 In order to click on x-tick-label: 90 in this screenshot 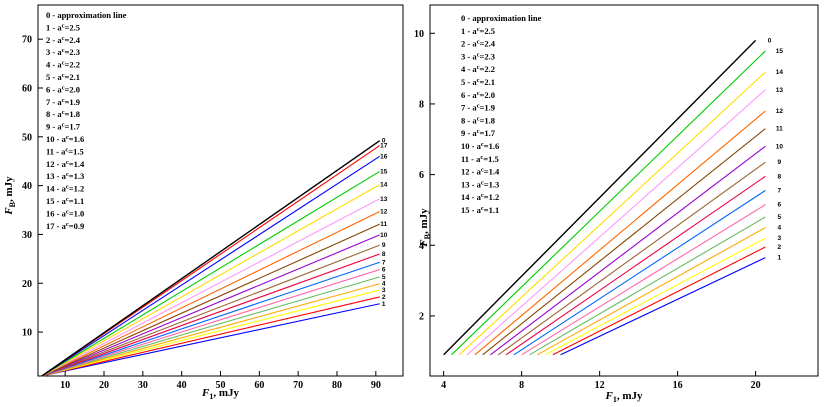, I will do `click(376, 385)`.